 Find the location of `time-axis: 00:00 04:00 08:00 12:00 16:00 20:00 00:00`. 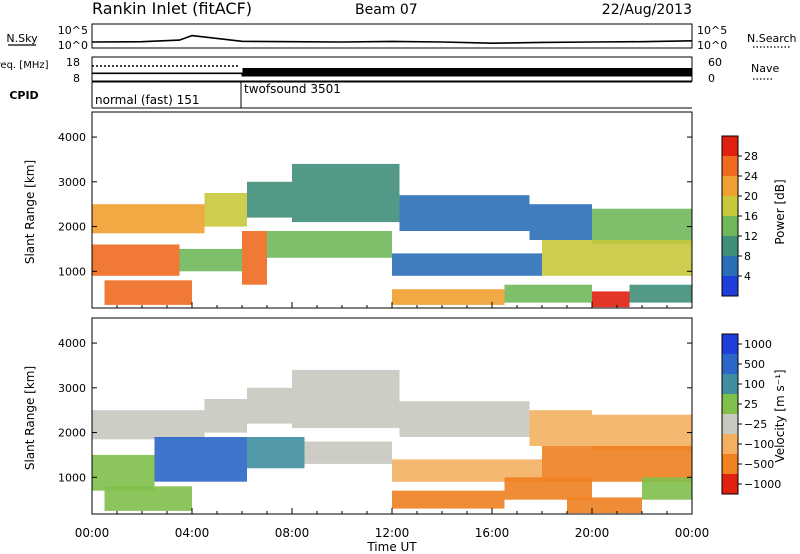

time-axis: 00:00 04:00 08:00 12:00 16:00 20:00 00:00 is located at coordinates (392, 533).